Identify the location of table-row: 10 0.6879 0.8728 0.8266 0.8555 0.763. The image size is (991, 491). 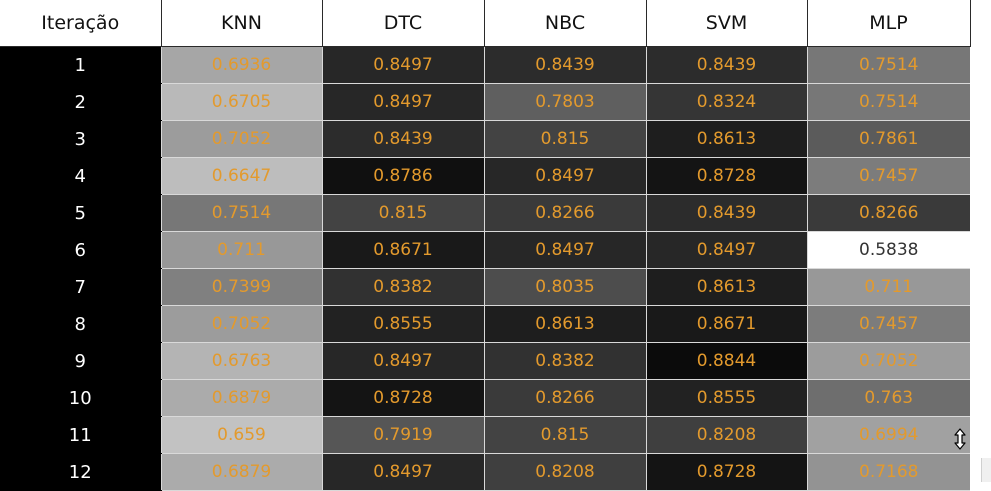
(485, 398).